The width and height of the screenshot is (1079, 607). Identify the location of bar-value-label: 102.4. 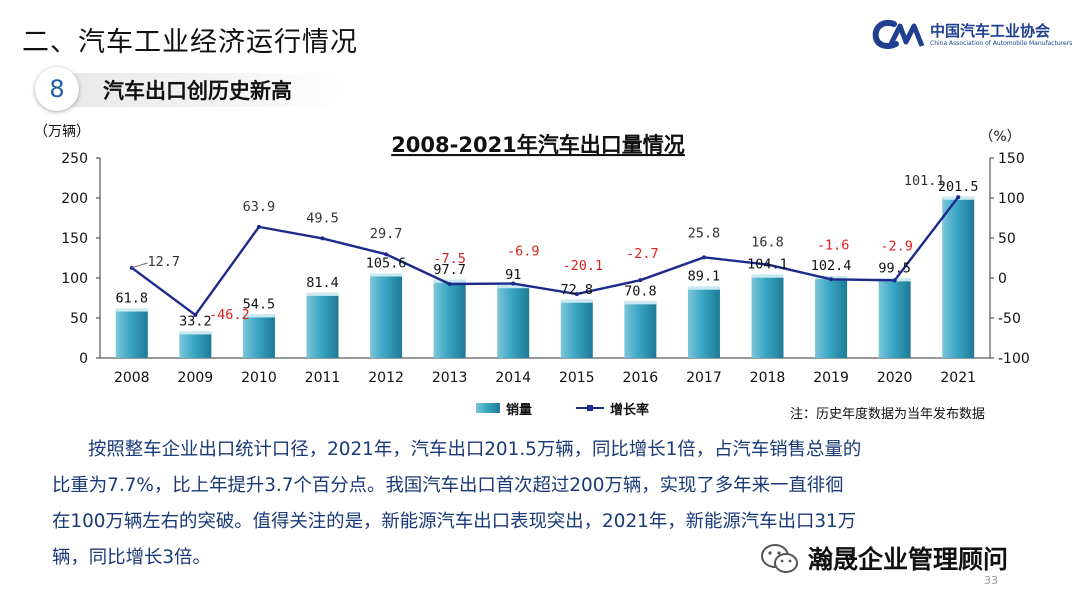
(831, 266).